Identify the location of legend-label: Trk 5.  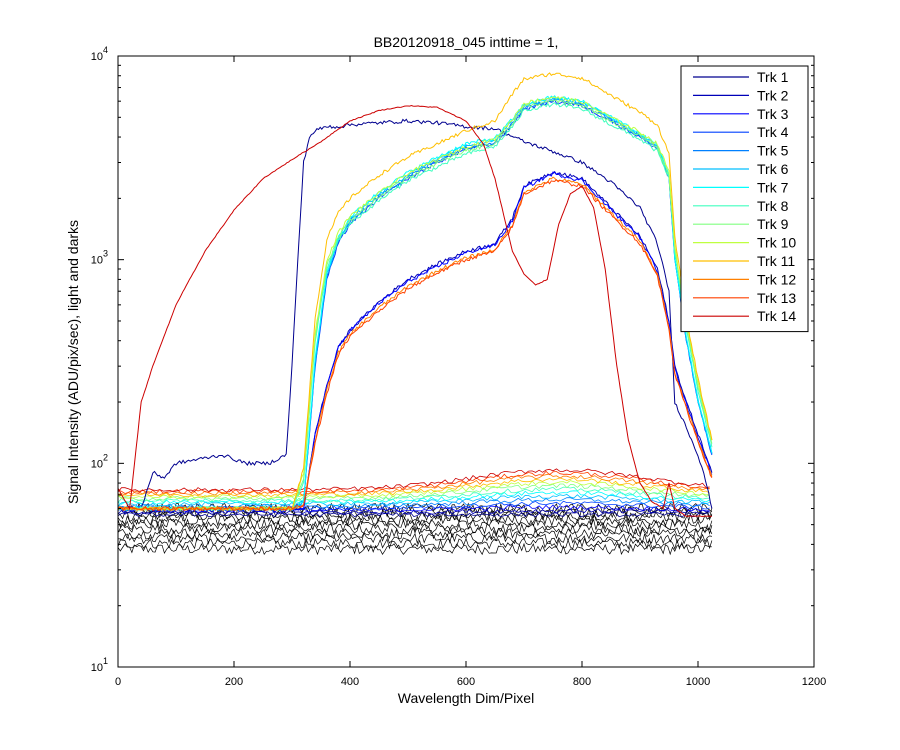
(773, 151).